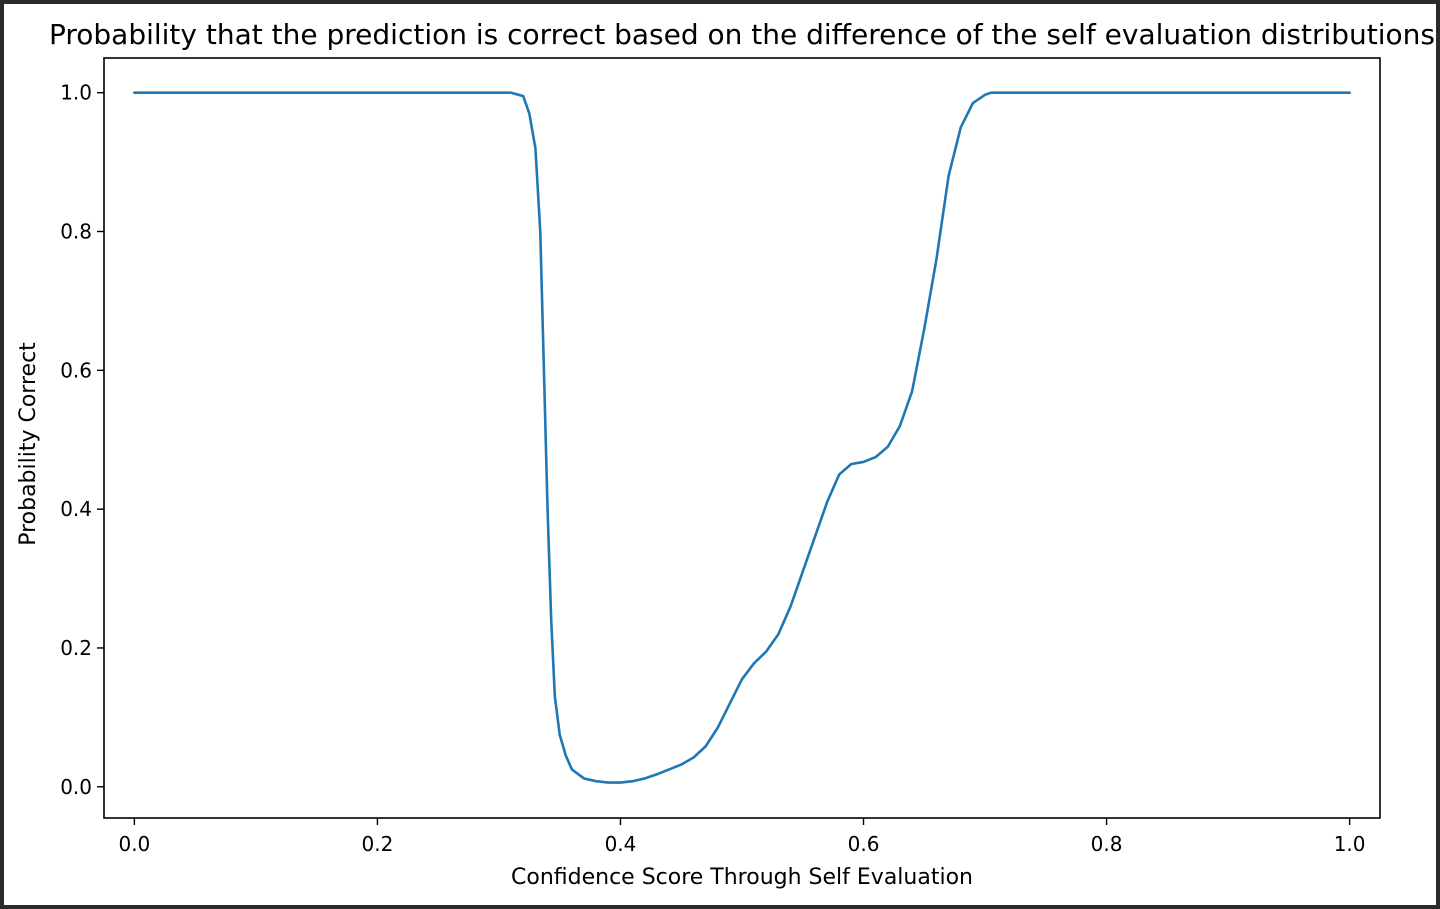 This screenshot has height=909, width=1440. What do you see at coordinates (1350, 844) in the screenshot?
I see `x-tick-label: 1.0` at bounding box center [1350, 844].